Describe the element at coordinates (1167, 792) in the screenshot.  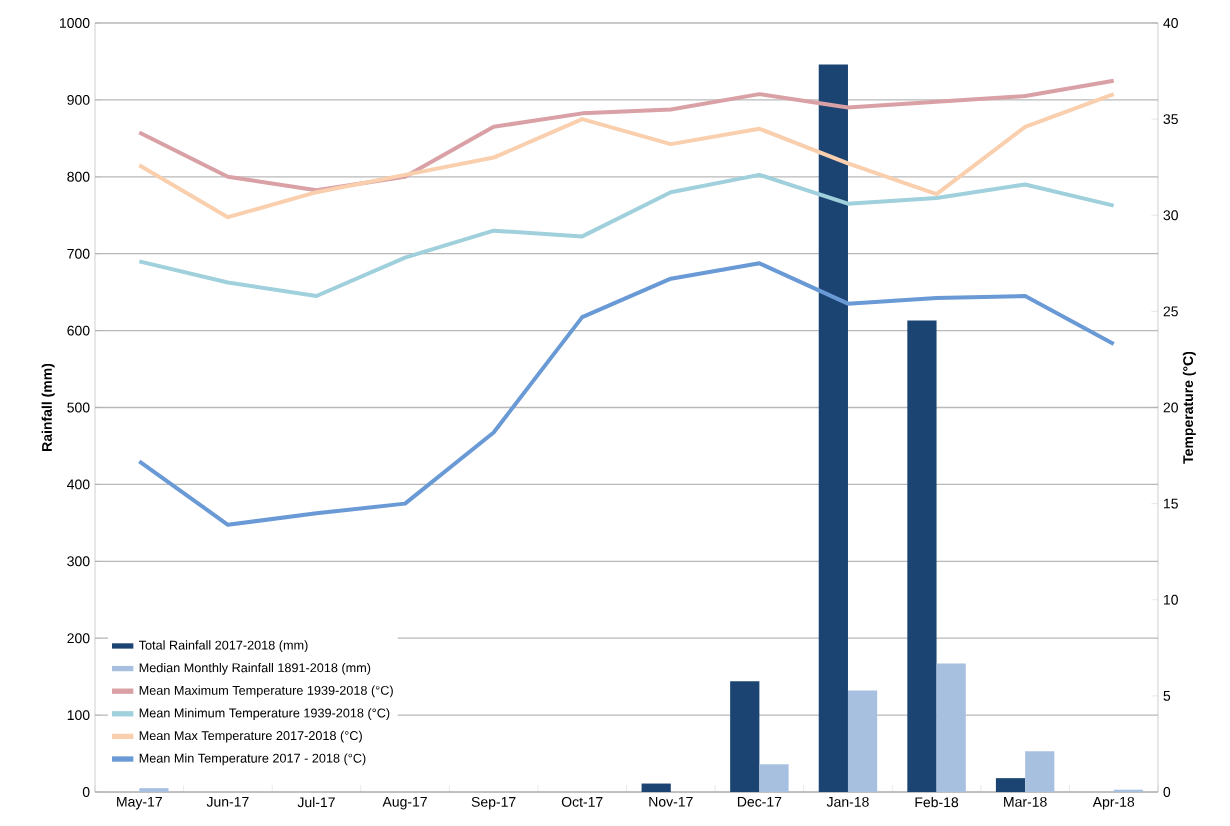
I see `y2-tick-label: 0` at that location.